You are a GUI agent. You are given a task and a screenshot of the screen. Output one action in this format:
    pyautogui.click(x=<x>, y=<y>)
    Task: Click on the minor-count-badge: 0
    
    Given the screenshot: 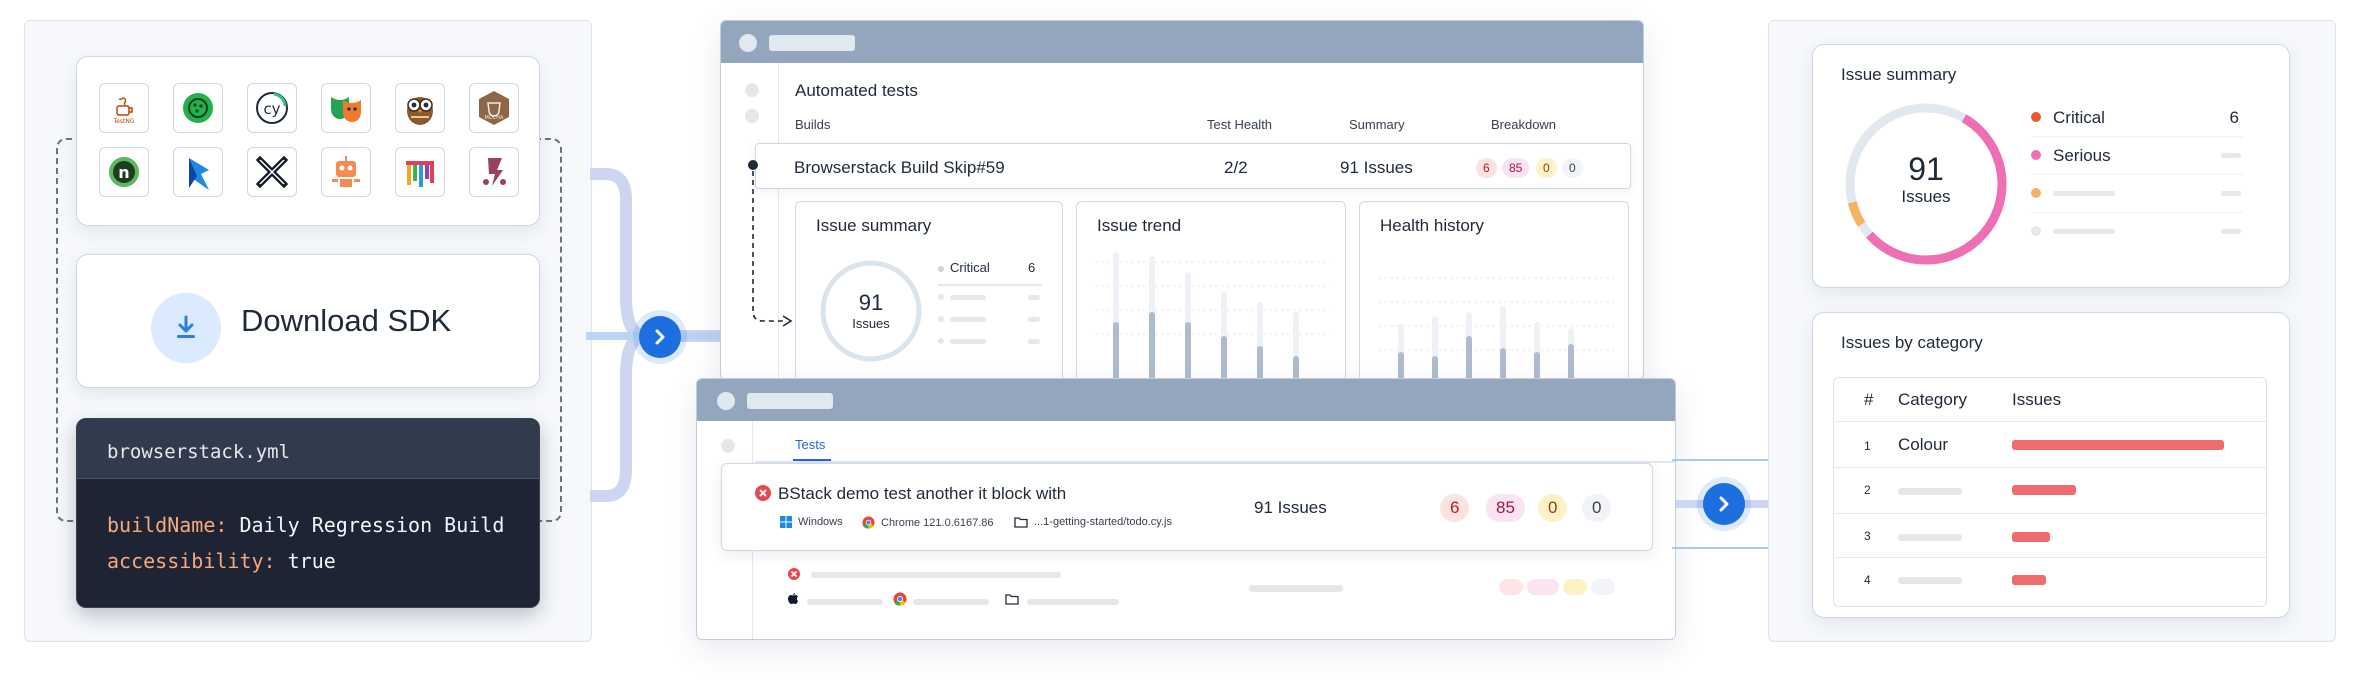 What is the action you would take?
    pyautogui.click(x=1597, y=508)
    